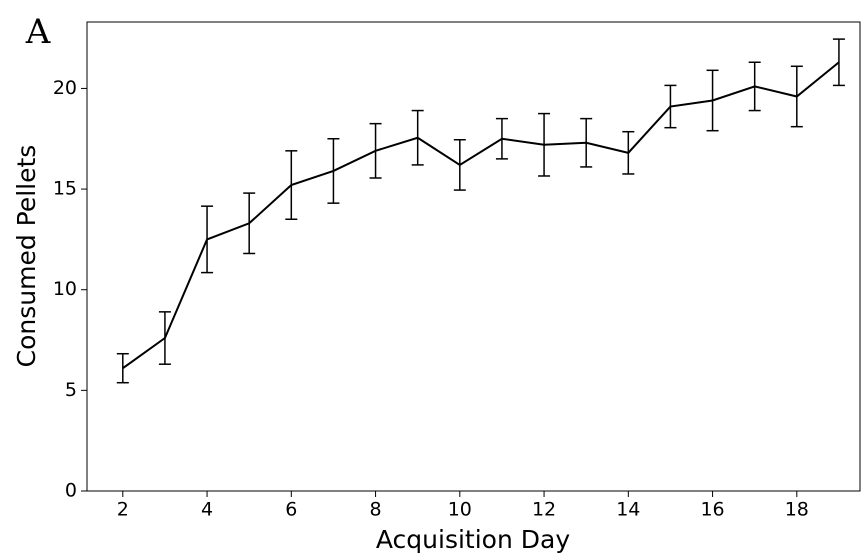 This screenshot has height=555, width=861. What do you see at coordinates (71, 491) in the screenshot?
I see `y-tick-label: 0` at bounding box center [71, 491].